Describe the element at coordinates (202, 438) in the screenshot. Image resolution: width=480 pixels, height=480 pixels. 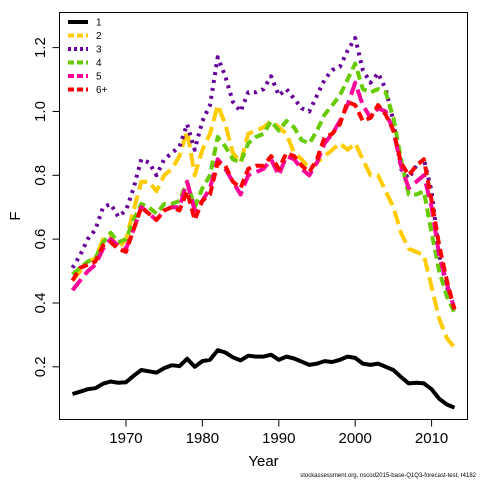
I see `x-tick-label: 1980` at that location.